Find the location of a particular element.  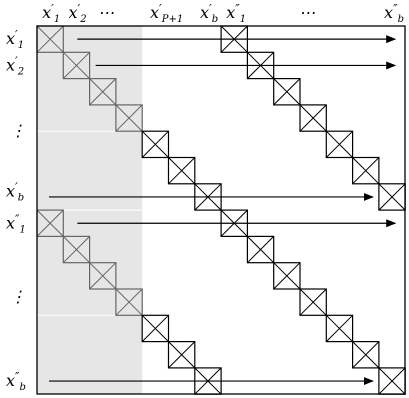

row-label: x′1 is located at coordinates (15, 39).